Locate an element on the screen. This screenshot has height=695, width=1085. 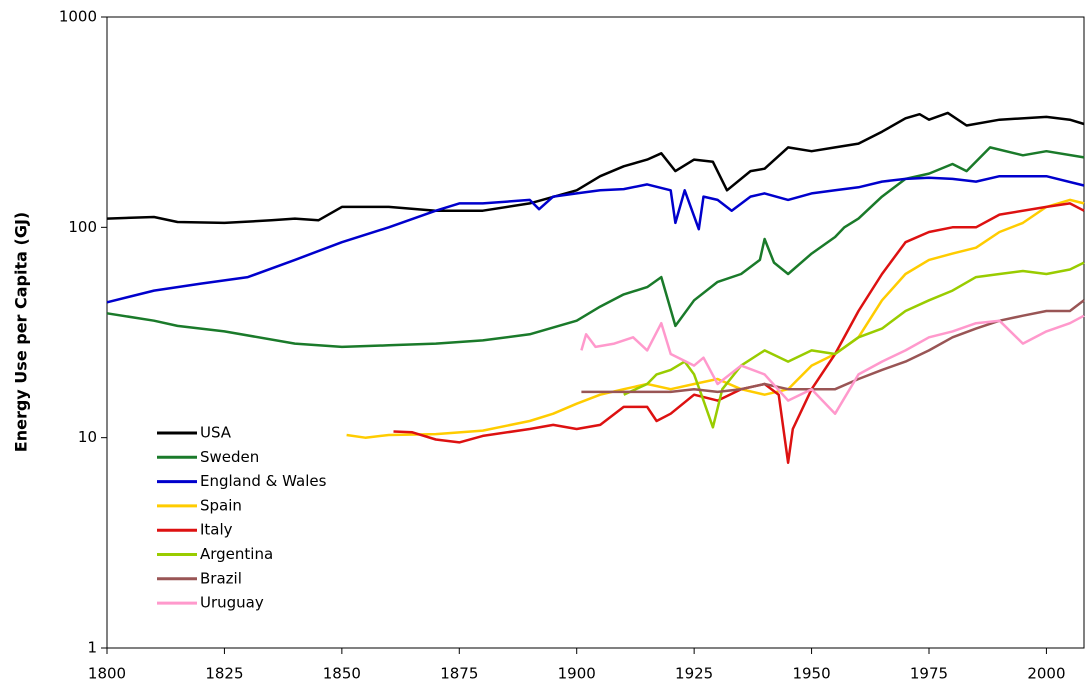
legend-label: Sweden is located at coordinates (229, 457).